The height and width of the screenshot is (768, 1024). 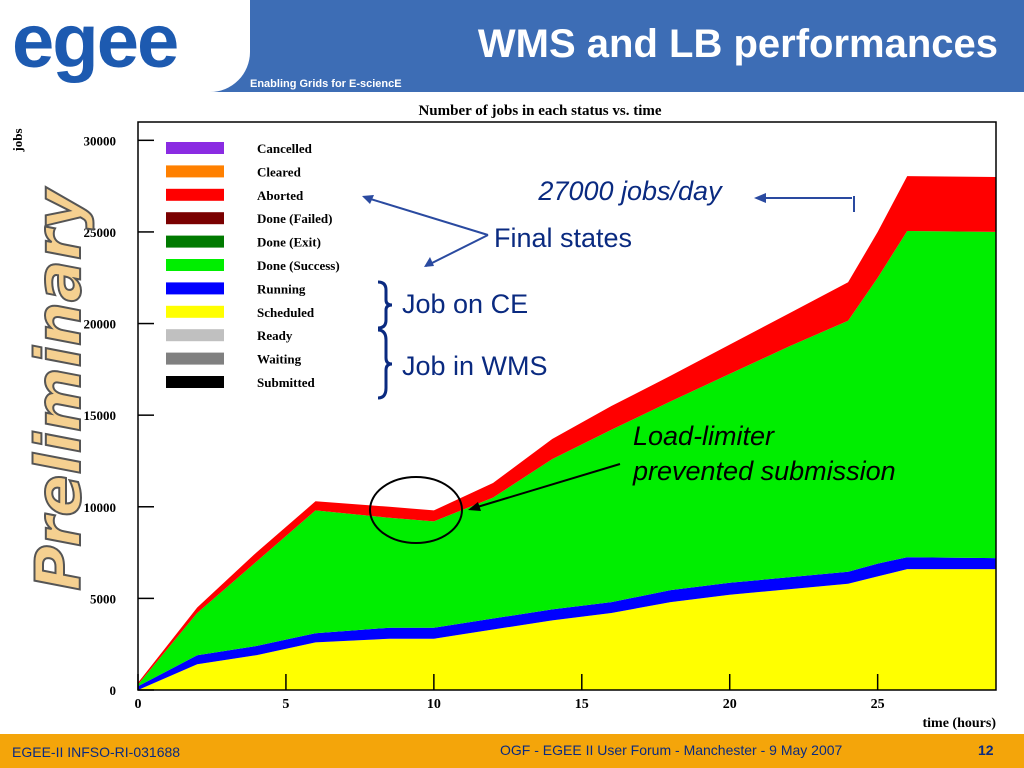 What do you see at coordinates (279, 359) in the screenshot?
I see `legend-label: Waiting` at bounding box center [279, 359].